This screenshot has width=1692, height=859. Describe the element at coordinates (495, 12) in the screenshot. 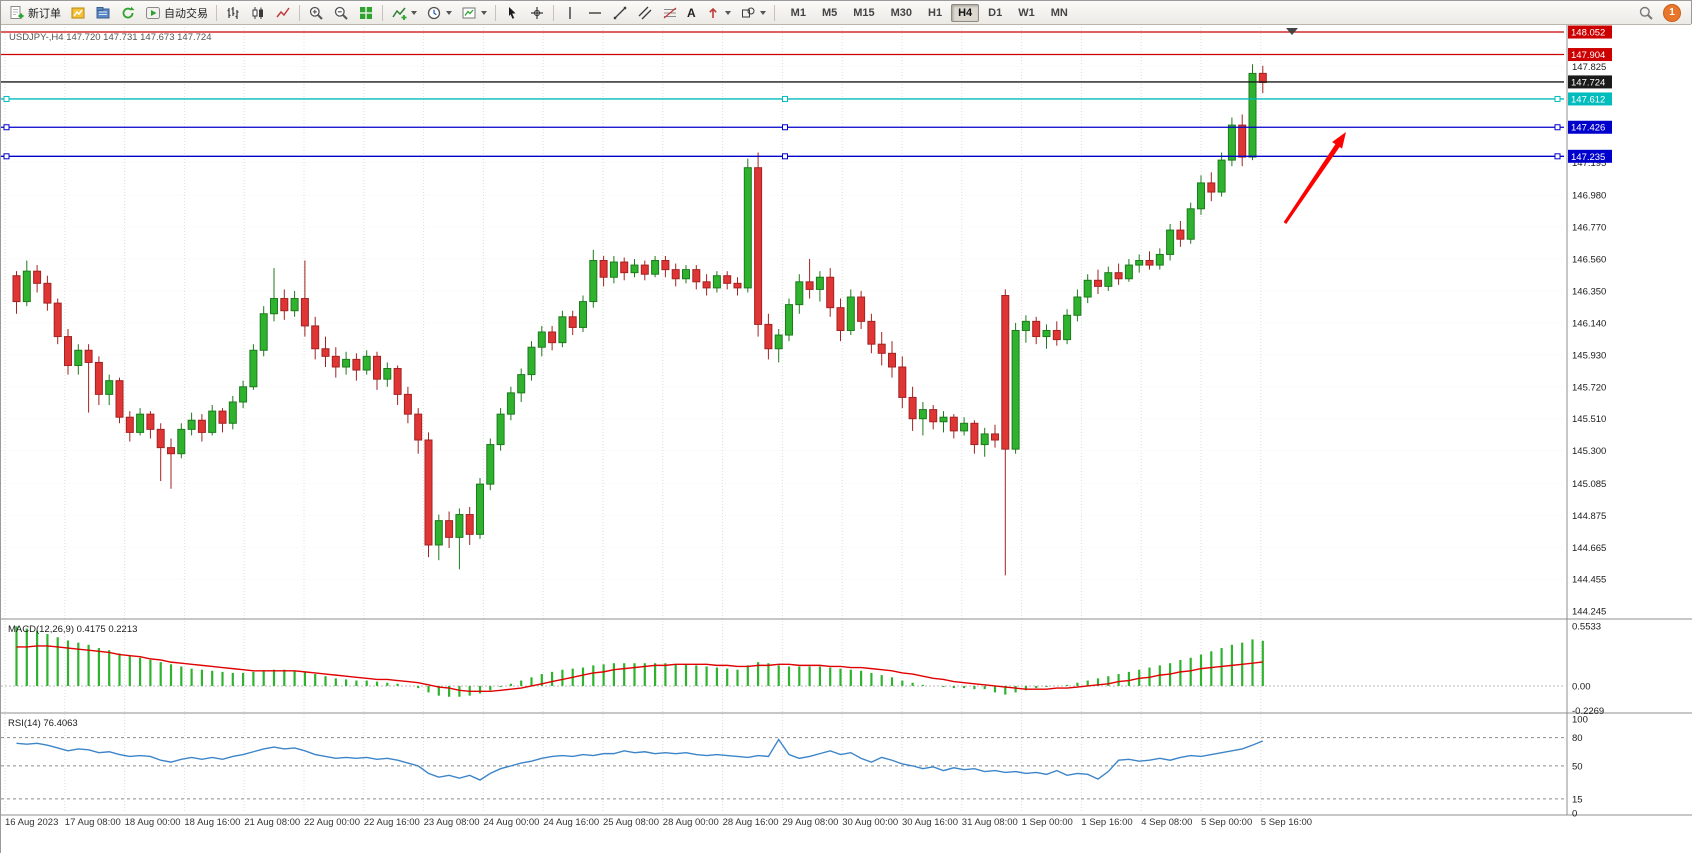

I see `toolbar-separator` at that location.